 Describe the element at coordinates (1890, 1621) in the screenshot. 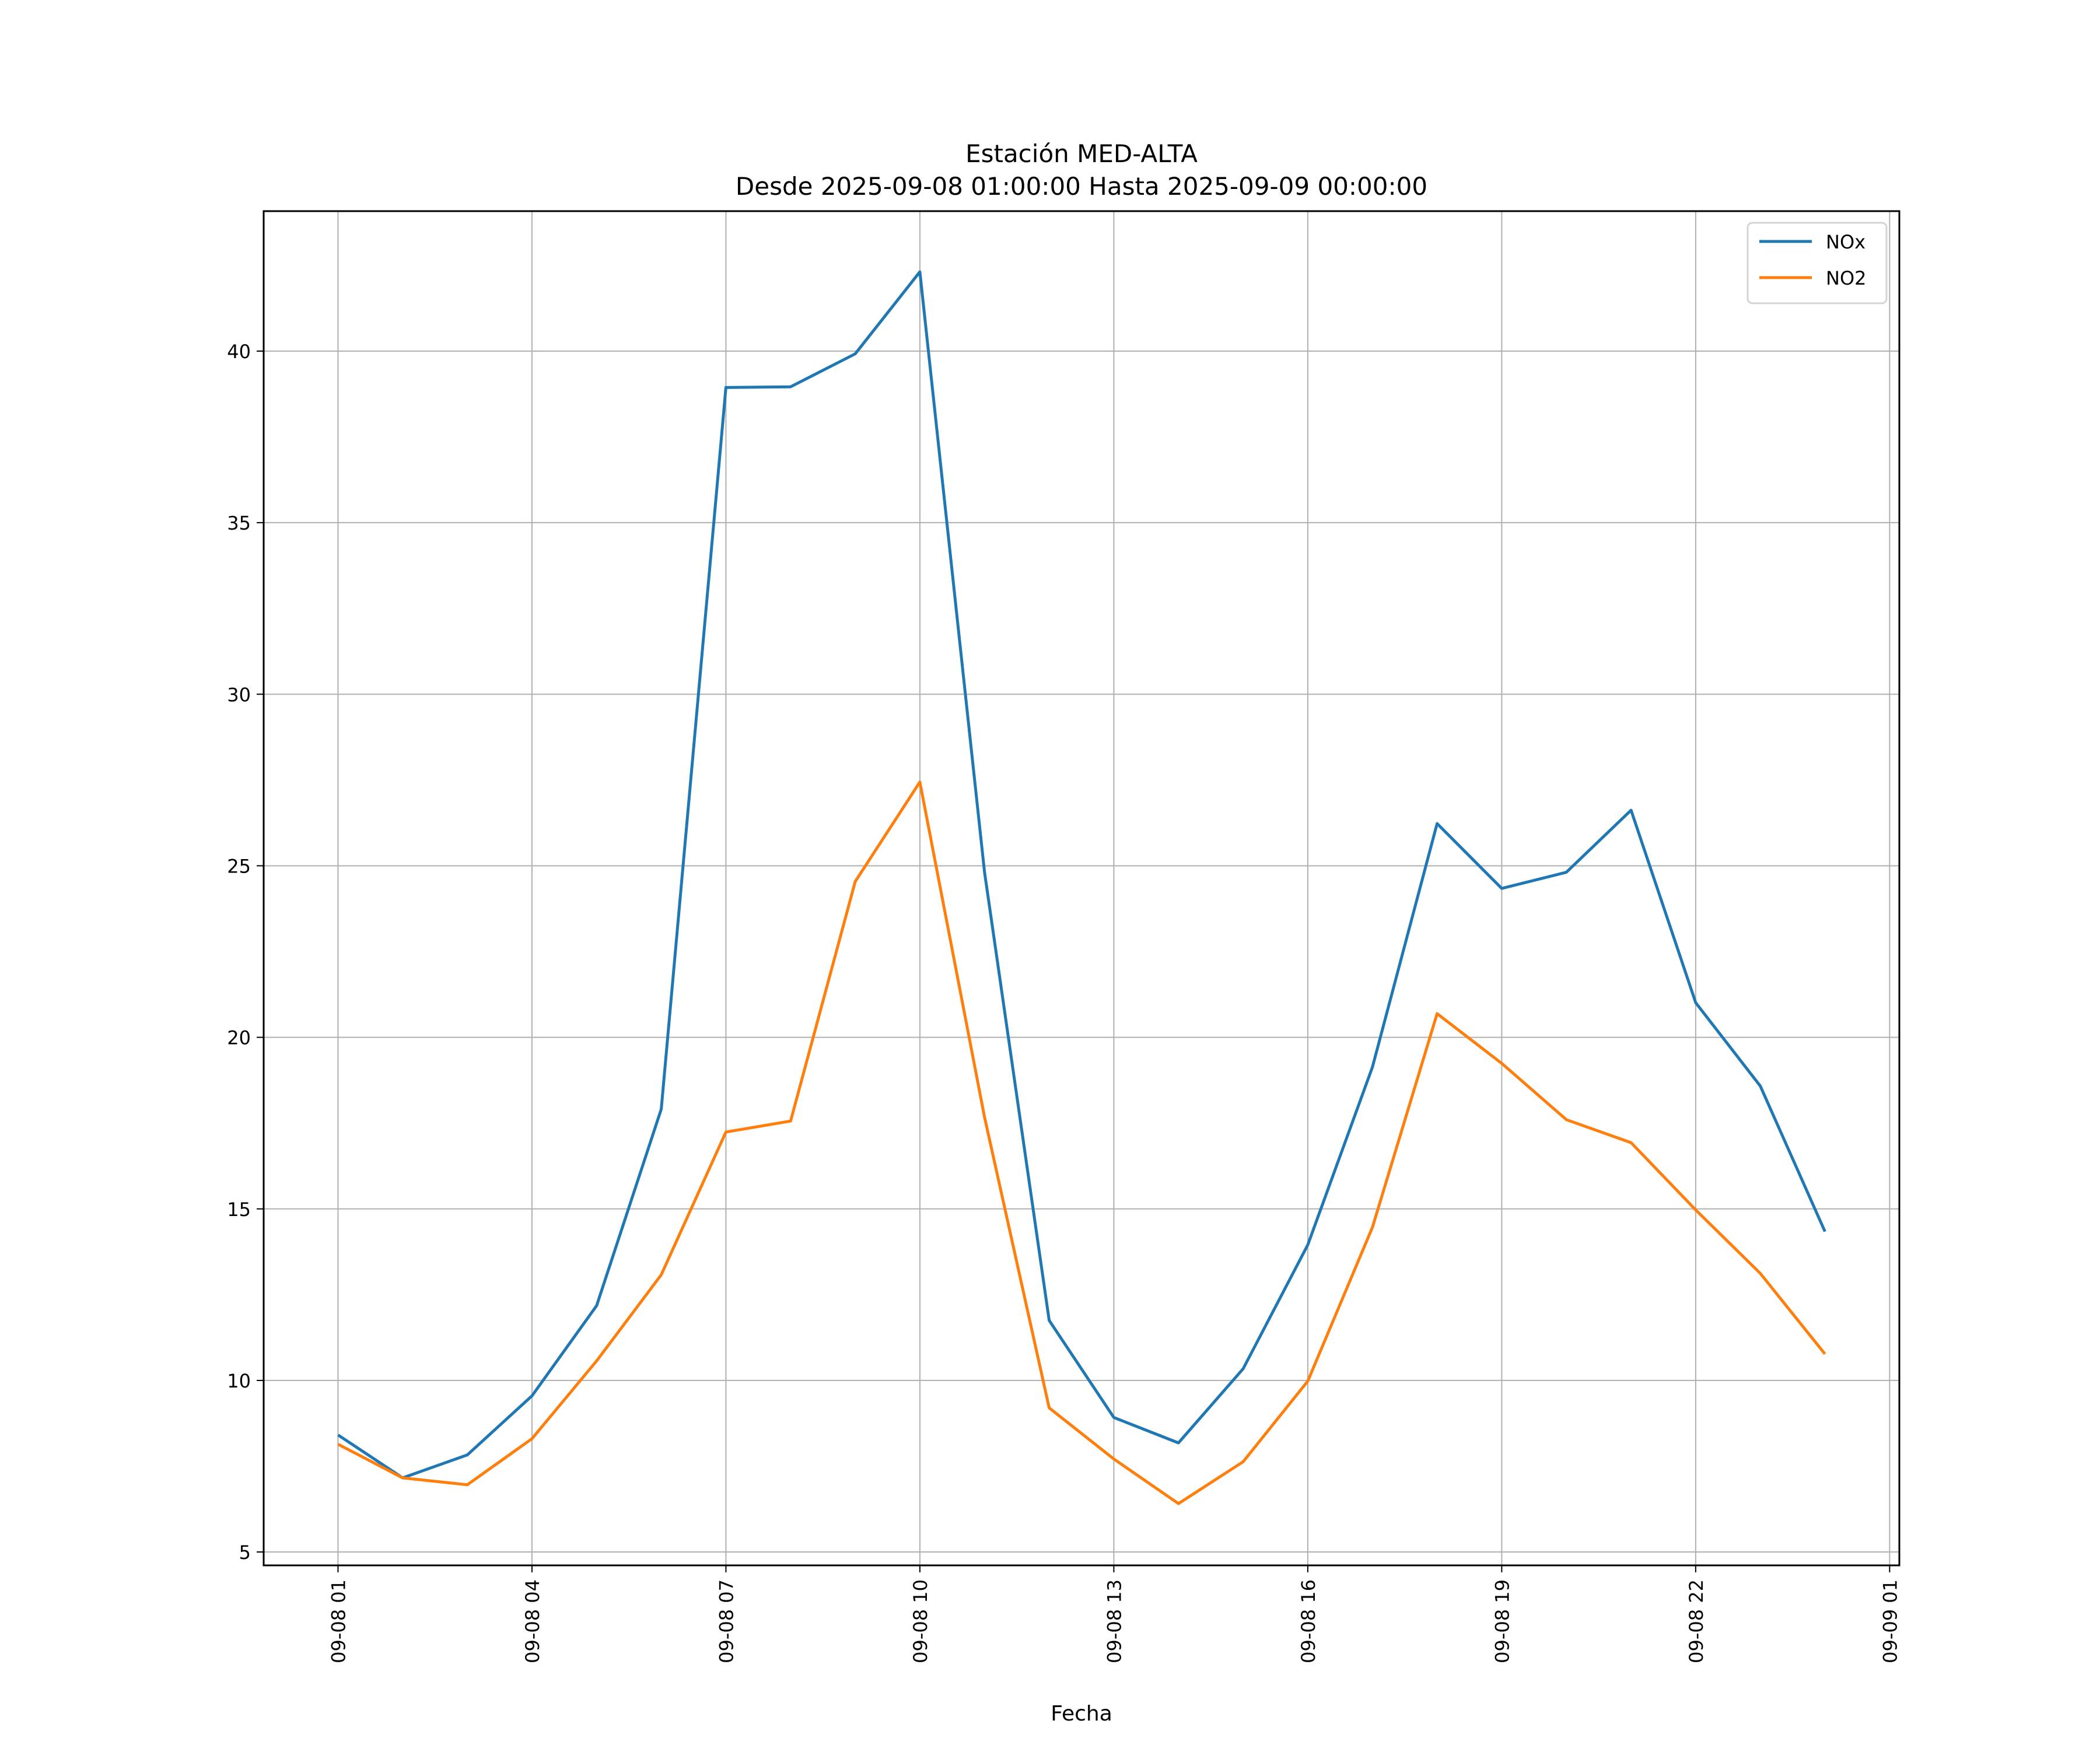

I see `x-tick-label: 09-09 01` at that location.